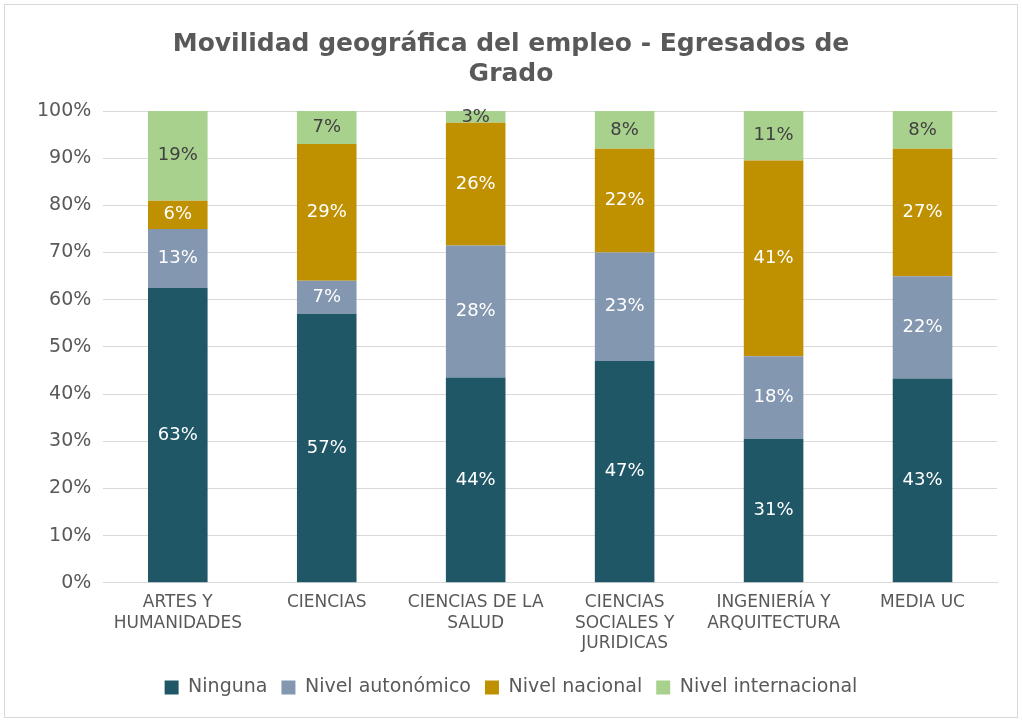 The width and height of the screenshot is (1022, 722). I want to click on data-label: 29%, so click(326, 211).